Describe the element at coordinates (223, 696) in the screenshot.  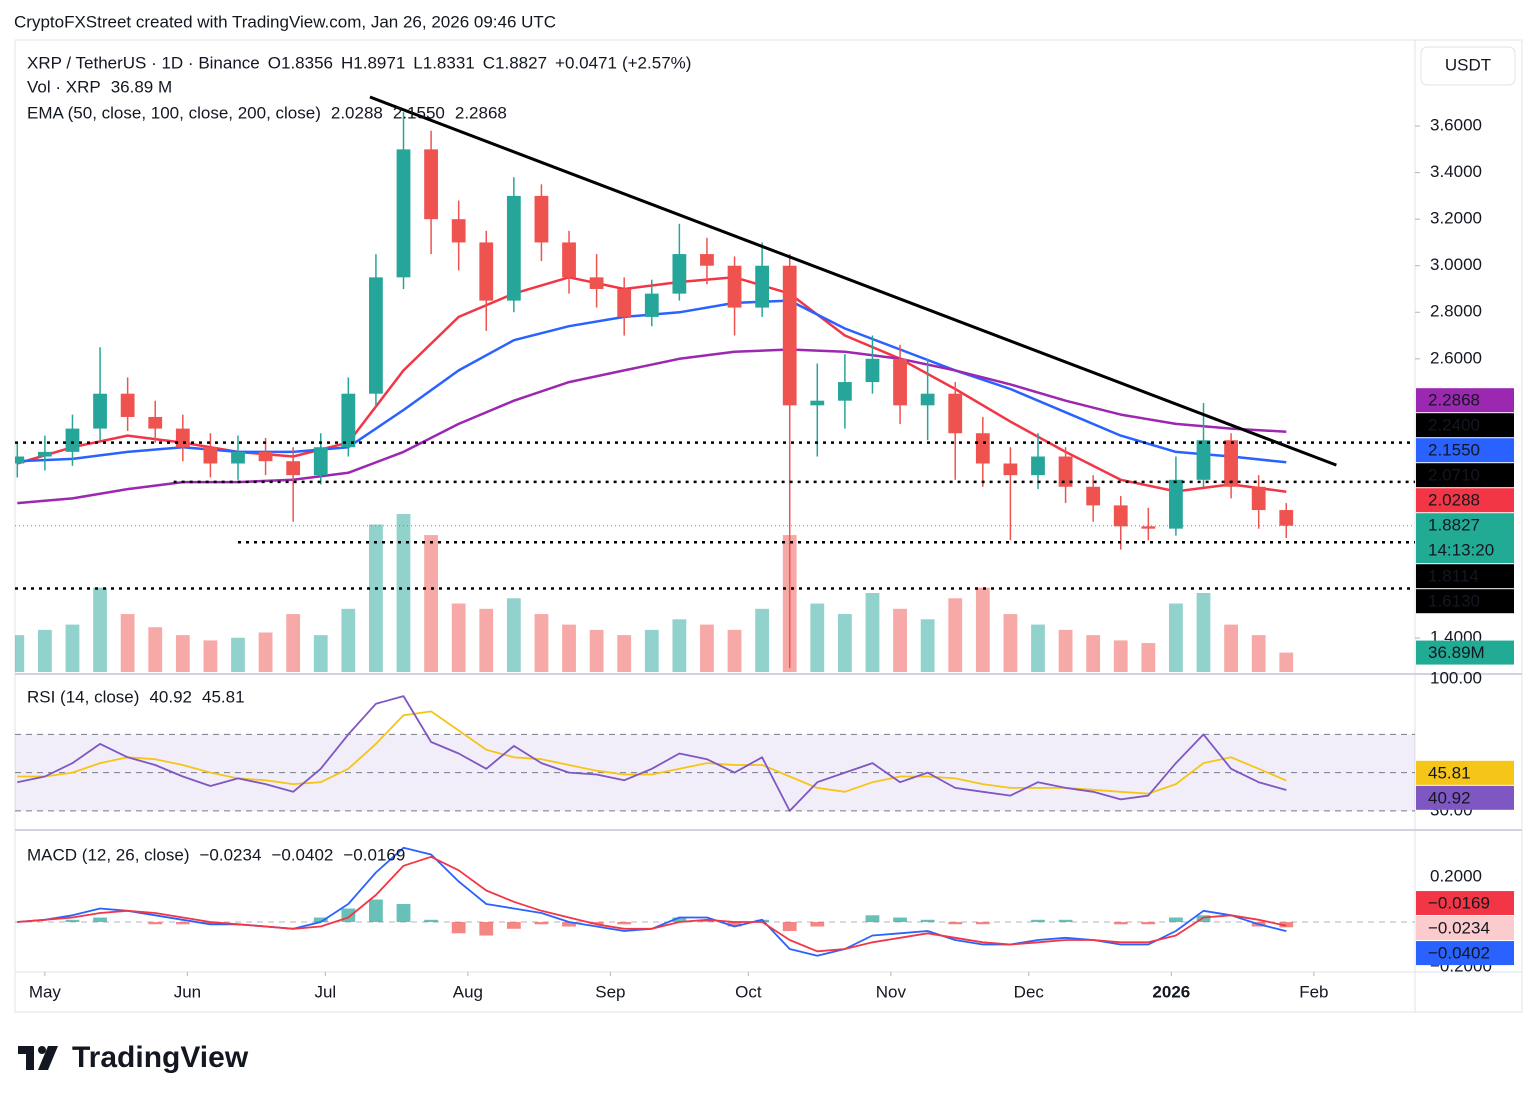
I see `legend-text: 45.81` at that location.